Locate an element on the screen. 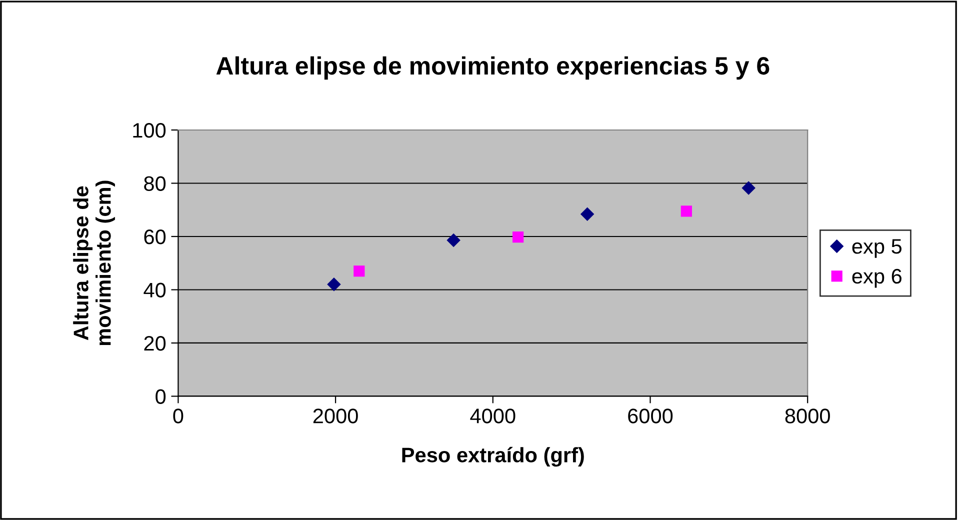 Image resolution: width=958 pixels, height=520 pixels. x-tick-label: 4000 is located at coordinates (493, 416).